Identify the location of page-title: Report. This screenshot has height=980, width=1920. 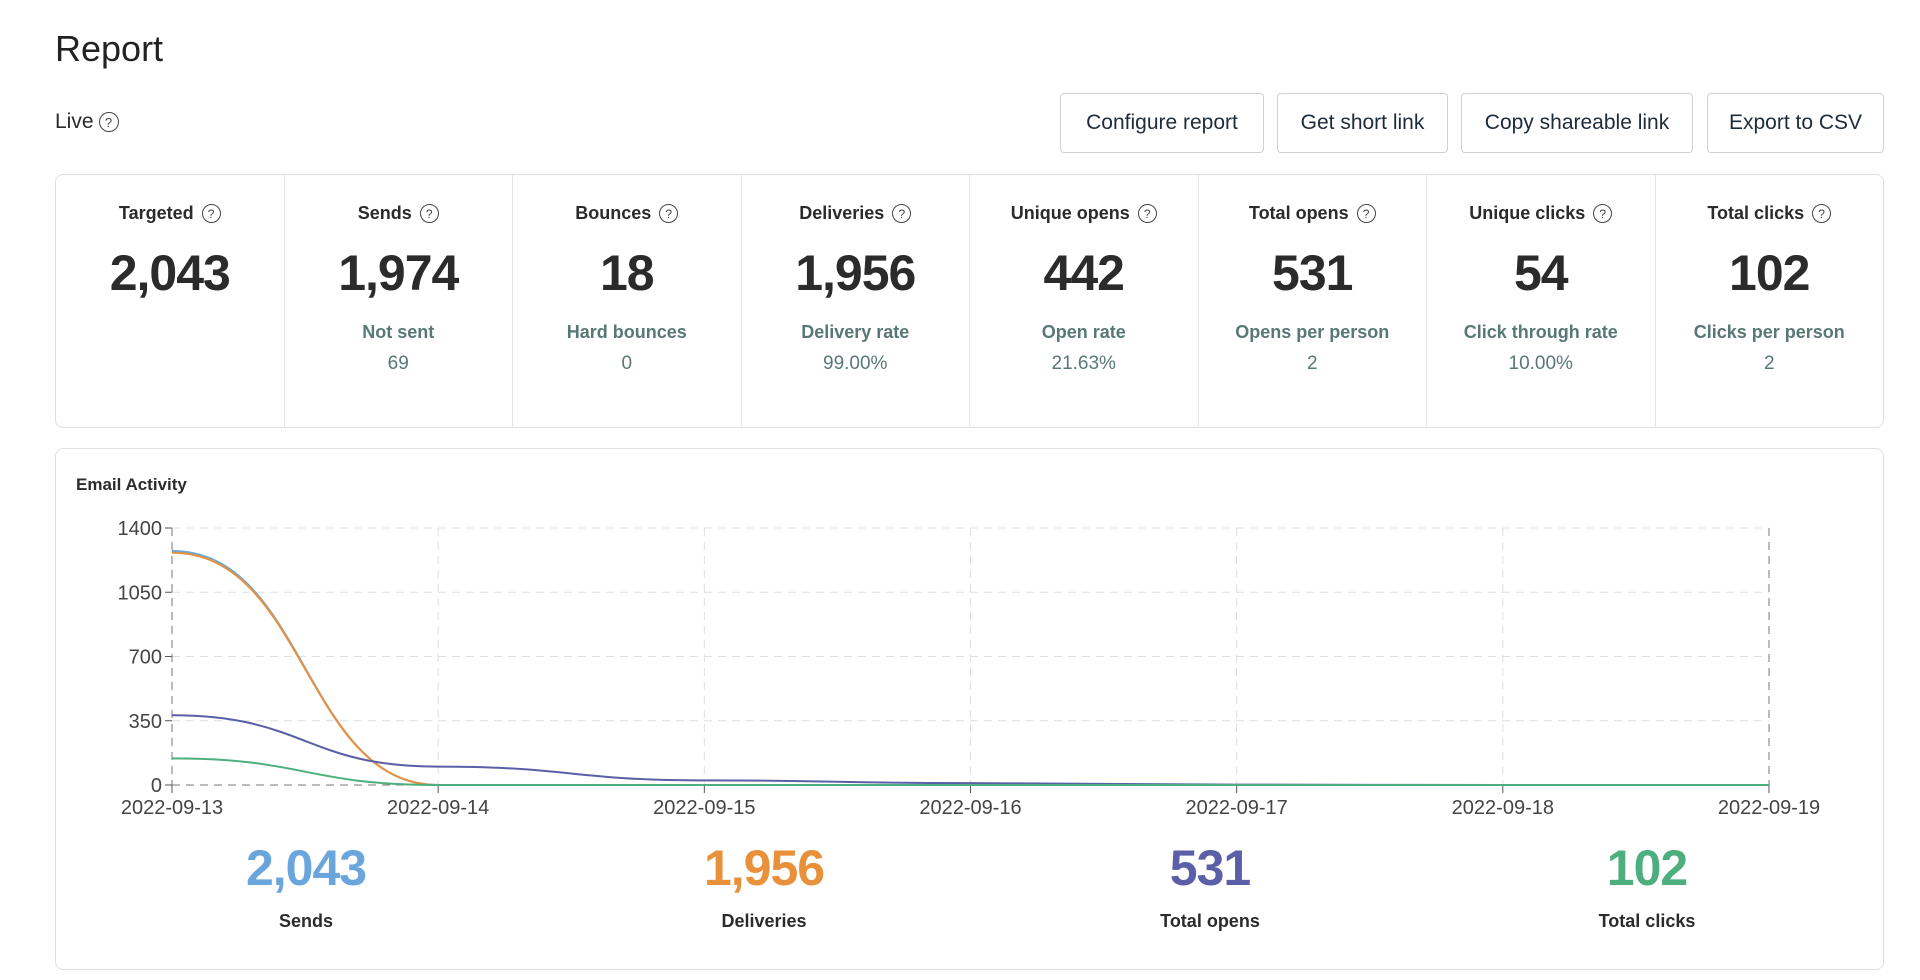
(109, 48).